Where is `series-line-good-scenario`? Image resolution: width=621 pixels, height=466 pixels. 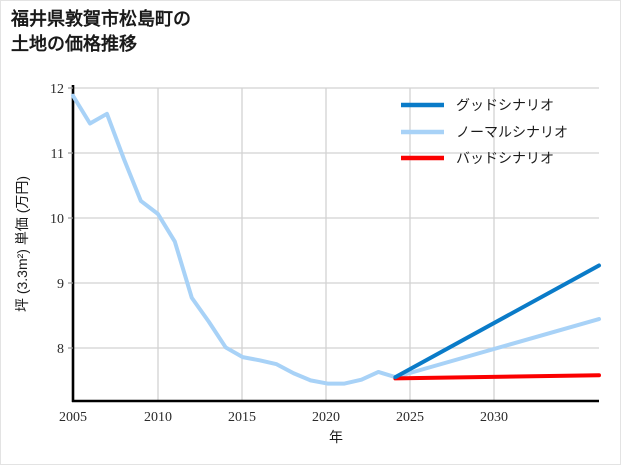
series-line-good-scenario is located at coordinates (497, 321).